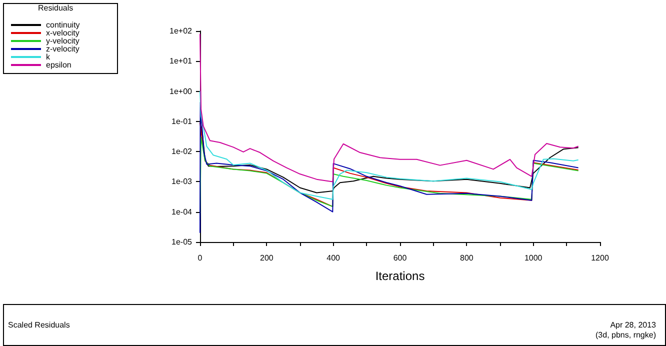 The height and width of the screenshot is (346, 666). Describe the element at coordinates (626, 335) in the screenshot. I see `text: (3d, pbns, rngke)` at that location.